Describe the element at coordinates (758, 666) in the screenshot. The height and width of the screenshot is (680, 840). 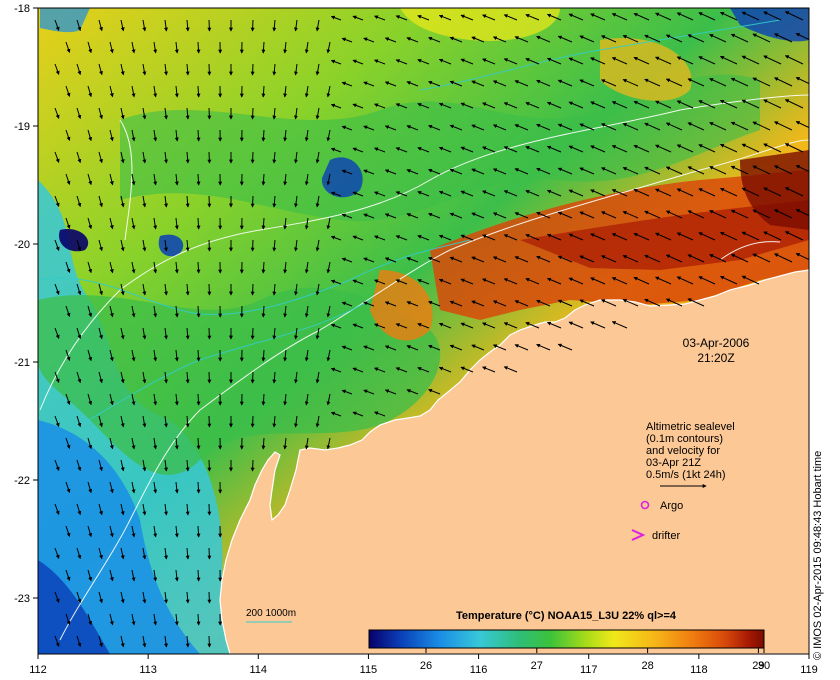
I see `colorbar-tick-label: 29` at that location.